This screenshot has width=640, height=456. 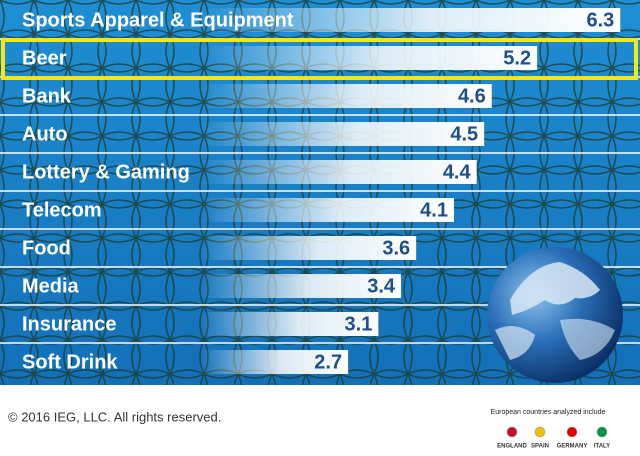 What do you see at coordinates (70, 362) in the screenshot?
I see `category-label: Soft Drink` at bounding box center [70, 362].